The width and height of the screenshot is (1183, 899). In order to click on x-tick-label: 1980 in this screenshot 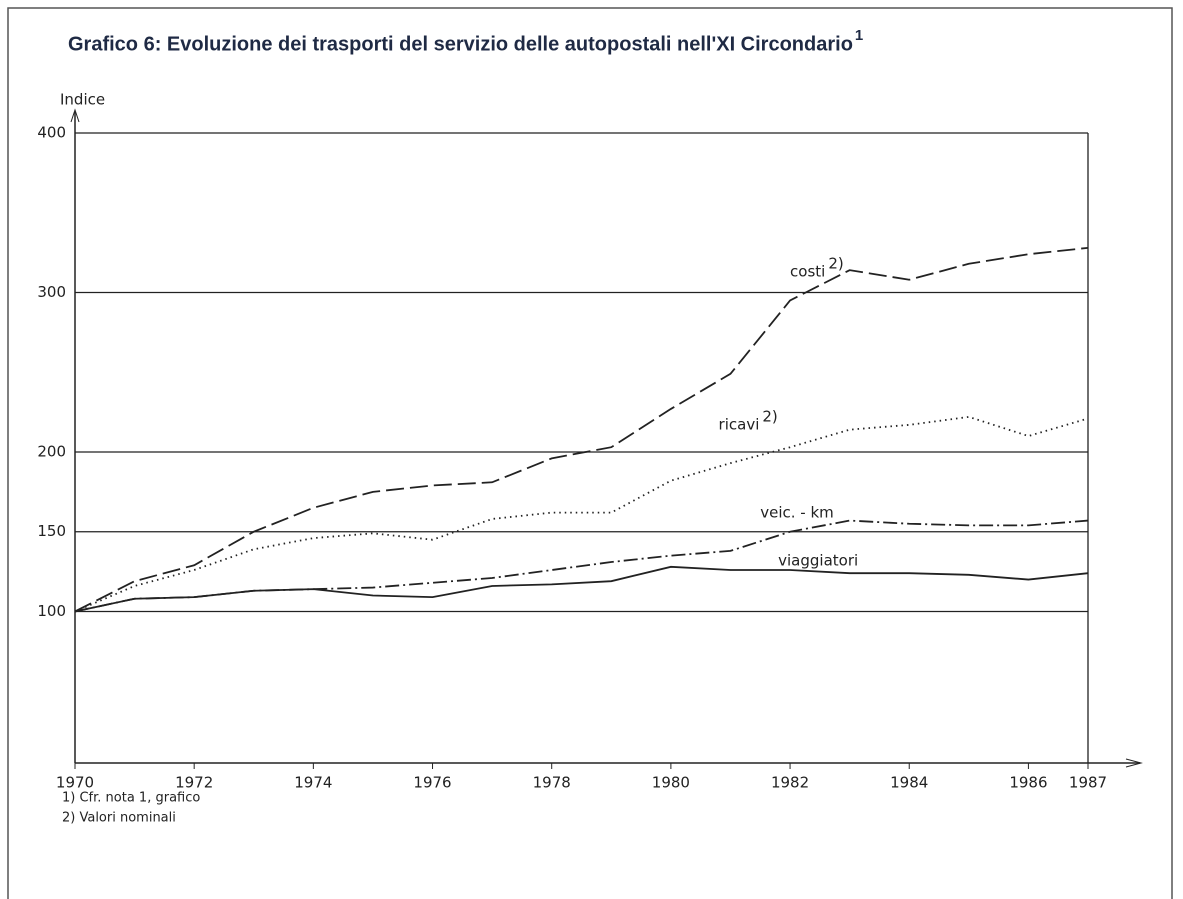, I will do `click(671, 783)`.